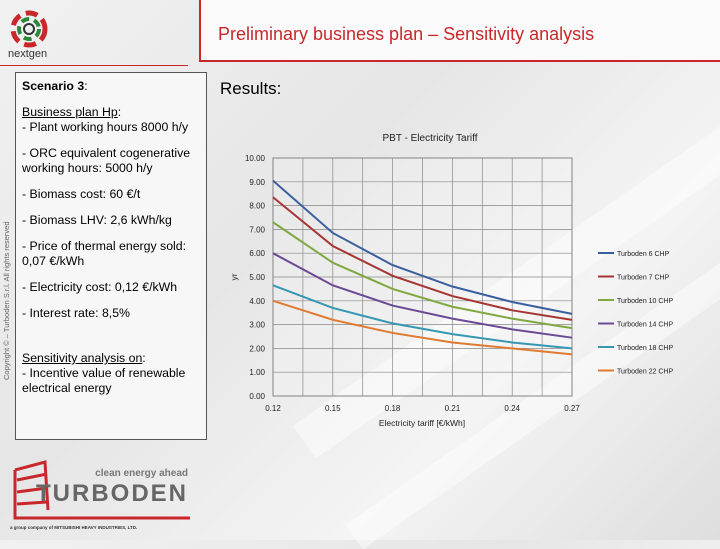  What do you see at coordinates (257, 229) in the screenshot?
I see `y-tick-label: 7.00` at bounding box center [257, 229].